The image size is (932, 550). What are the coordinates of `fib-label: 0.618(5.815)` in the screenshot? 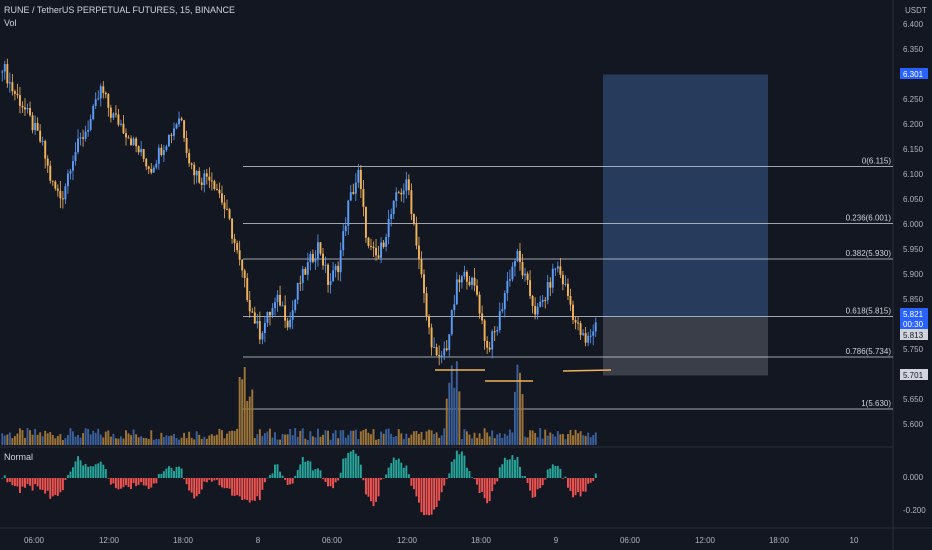 It's located at (869, 311).